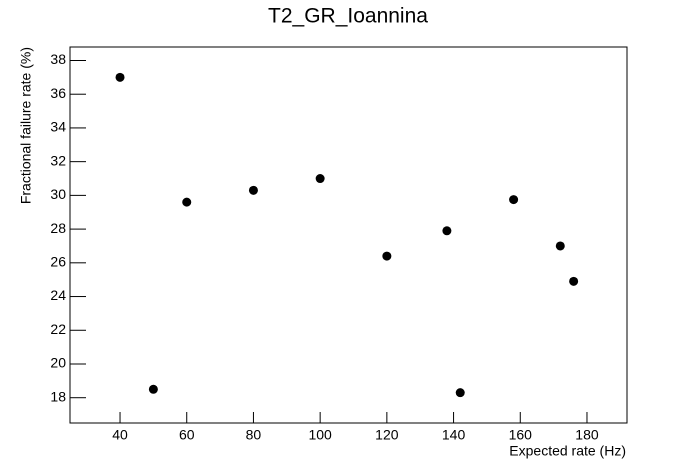  Describe the element at coordinates (521, 435) in the screenshot. I see `x-tick-label: 160` at that location.